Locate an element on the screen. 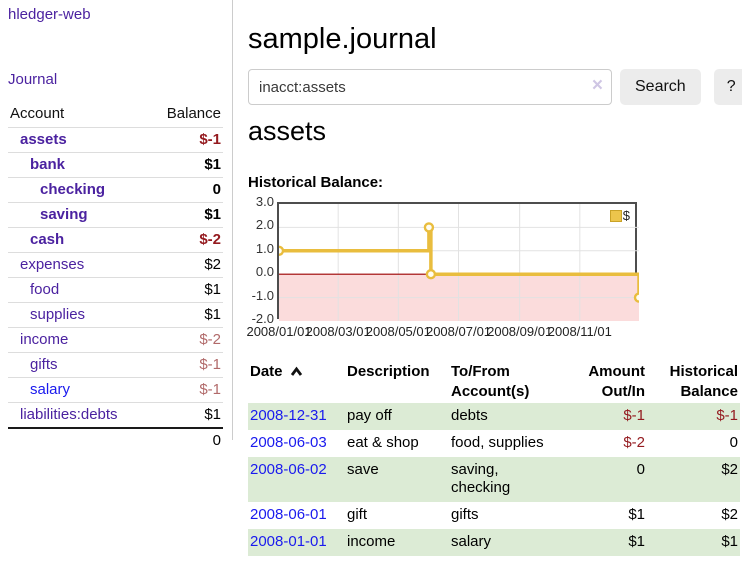 This screenshot has height=582, width=742. account-cell: saving is located at coordinates (78, 215).